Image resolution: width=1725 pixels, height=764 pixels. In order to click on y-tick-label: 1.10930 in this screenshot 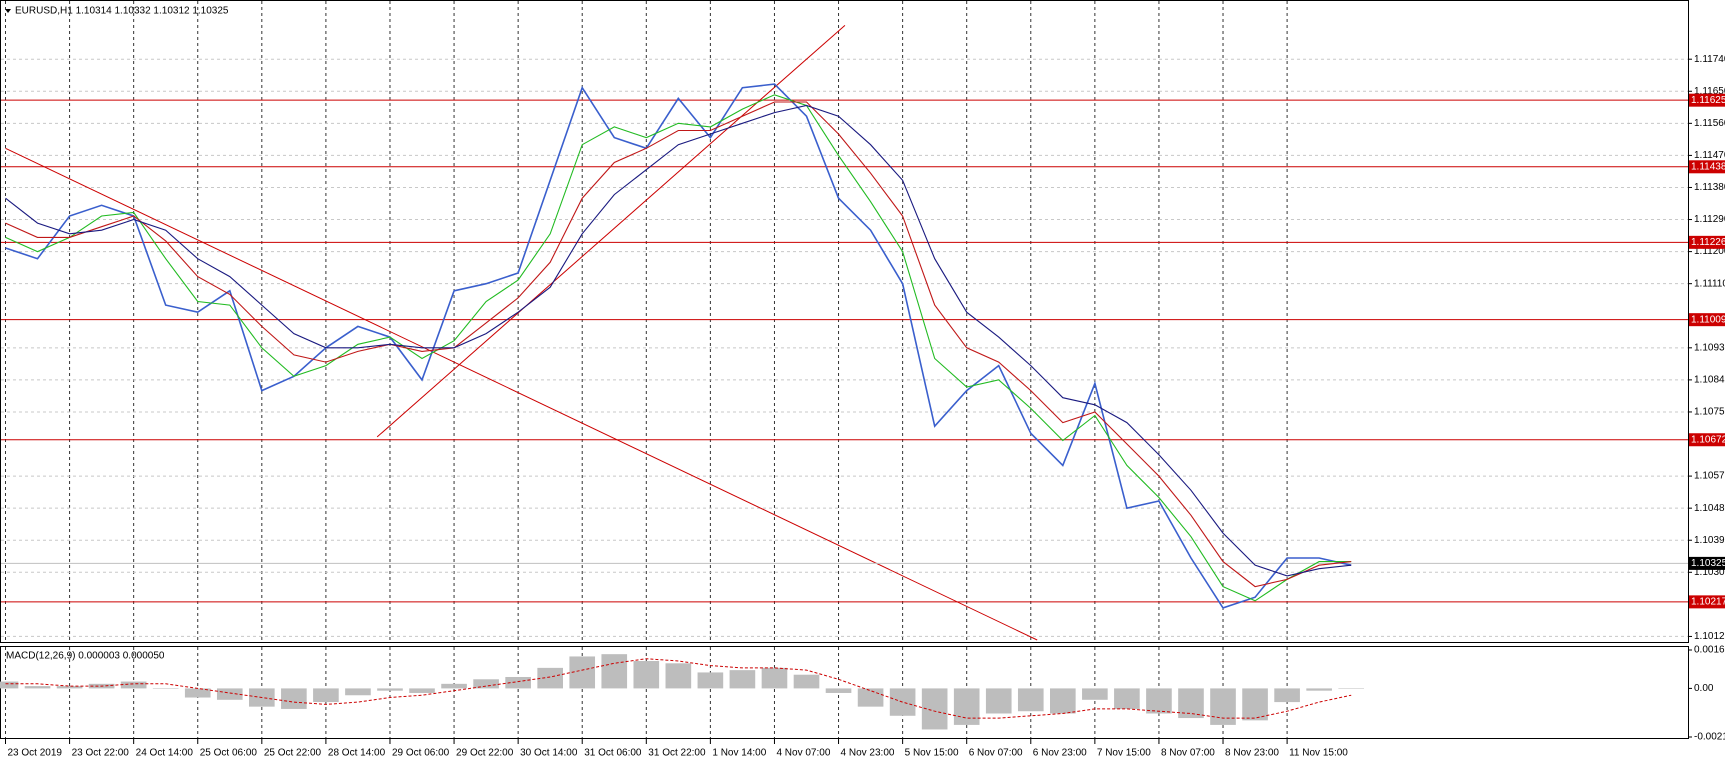, I will do `click(1709, 347)`.